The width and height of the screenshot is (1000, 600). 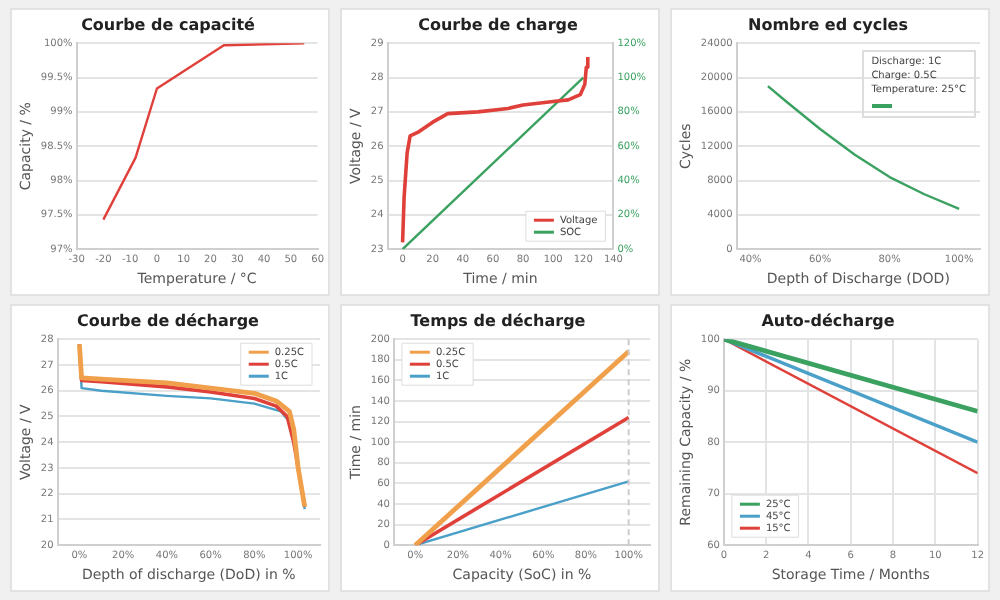 What do you see at coordinates (828, 320) in the screenshot?
I see `chart-title: Auto-décharge` at bounding box center [828, 320].